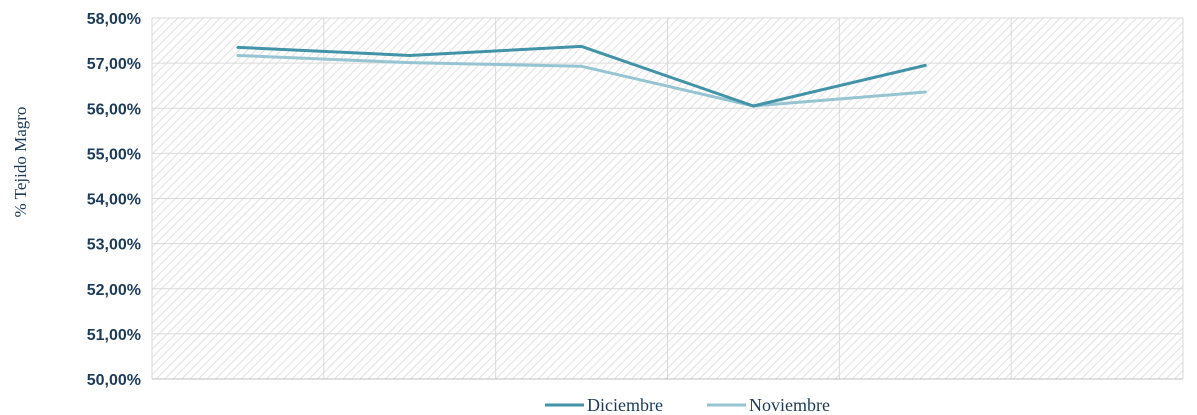 The width and height of the screenshot is (1197, 415). What do you see at coordinates (114, 19) in the screenshot?
I see `y-tick-label: 58,00%` at bounding box center [114, 19].